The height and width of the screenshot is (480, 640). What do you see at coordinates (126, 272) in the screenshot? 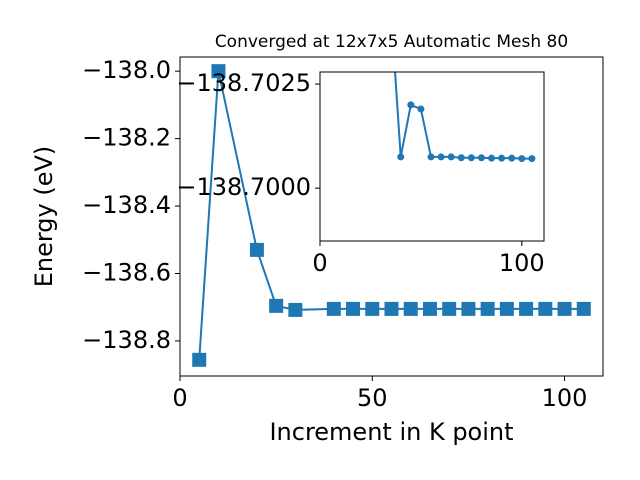
I see `y-tick-label: −138.6` at bounding box center [126, 272].